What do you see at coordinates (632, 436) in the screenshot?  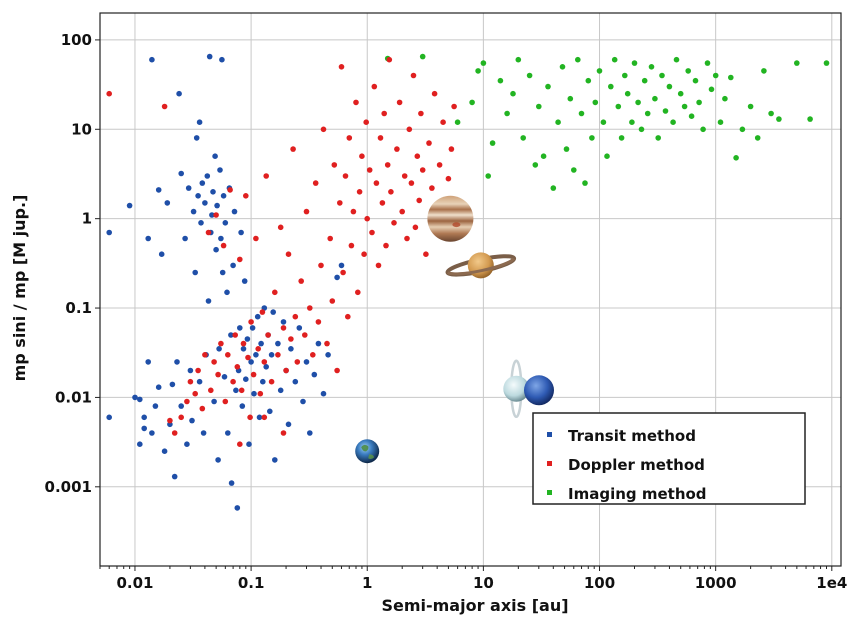 I see `legend-label-transit: Transit method` at bounding box center [632, 436].